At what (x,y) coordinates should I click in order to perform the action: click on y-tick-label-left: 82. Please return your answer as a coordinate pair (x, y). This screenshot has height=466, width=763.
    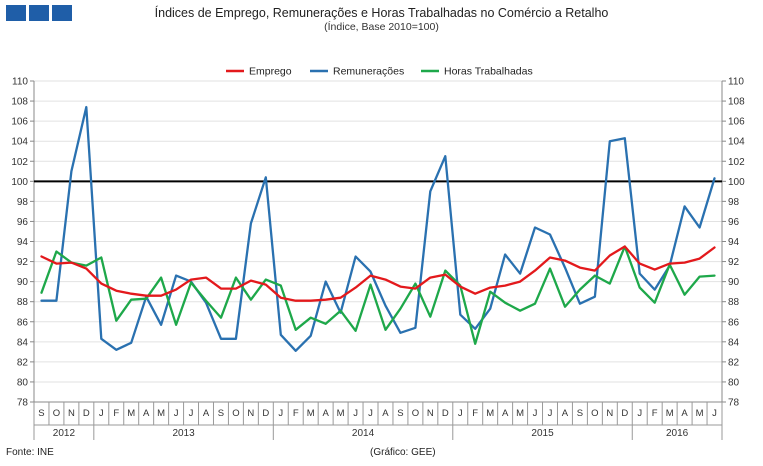
    Looking at the image, I should click on (23, 362).